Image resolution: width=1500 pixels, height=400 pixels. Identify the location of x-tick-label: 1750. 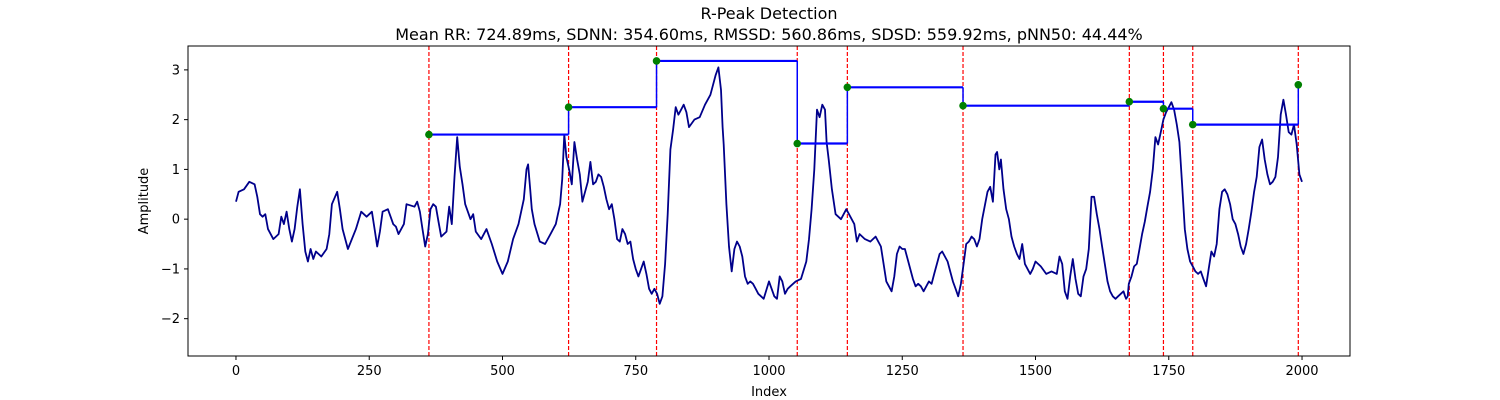
(1168, 371).